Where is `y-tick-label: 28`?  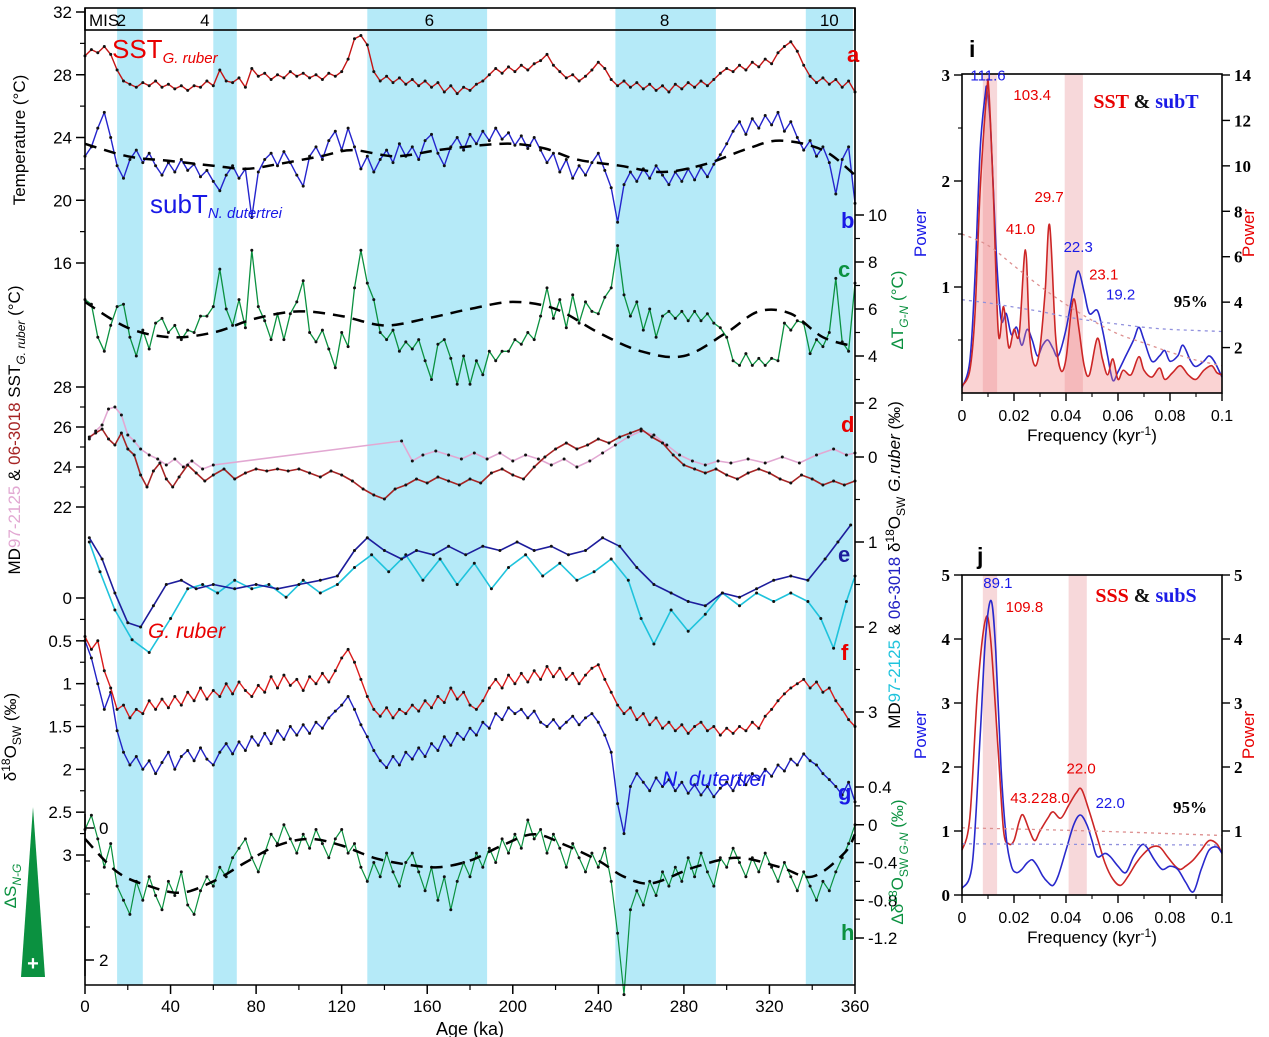 y-tick-label: 28 is located at coordinates (62, 75).